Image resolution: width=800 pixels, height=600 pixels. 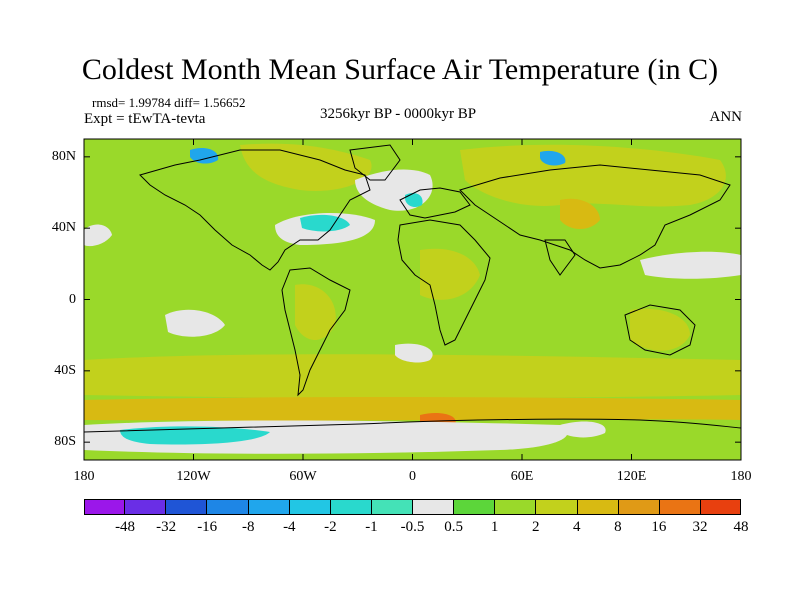 What do you see at coordinates (371, 527) in the screenshot?
I see `legend-label: -1` at bounding box center [371, 527].